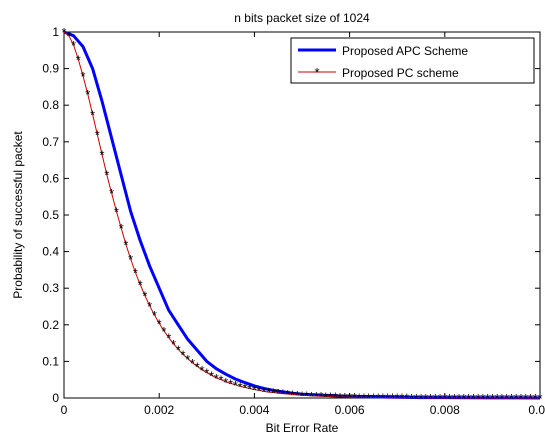 The image size is (545, 440). Describe the element at coordinates (302, 428) in the screenshot. I see `x-axis-label: Bit Error Rate` at that location.